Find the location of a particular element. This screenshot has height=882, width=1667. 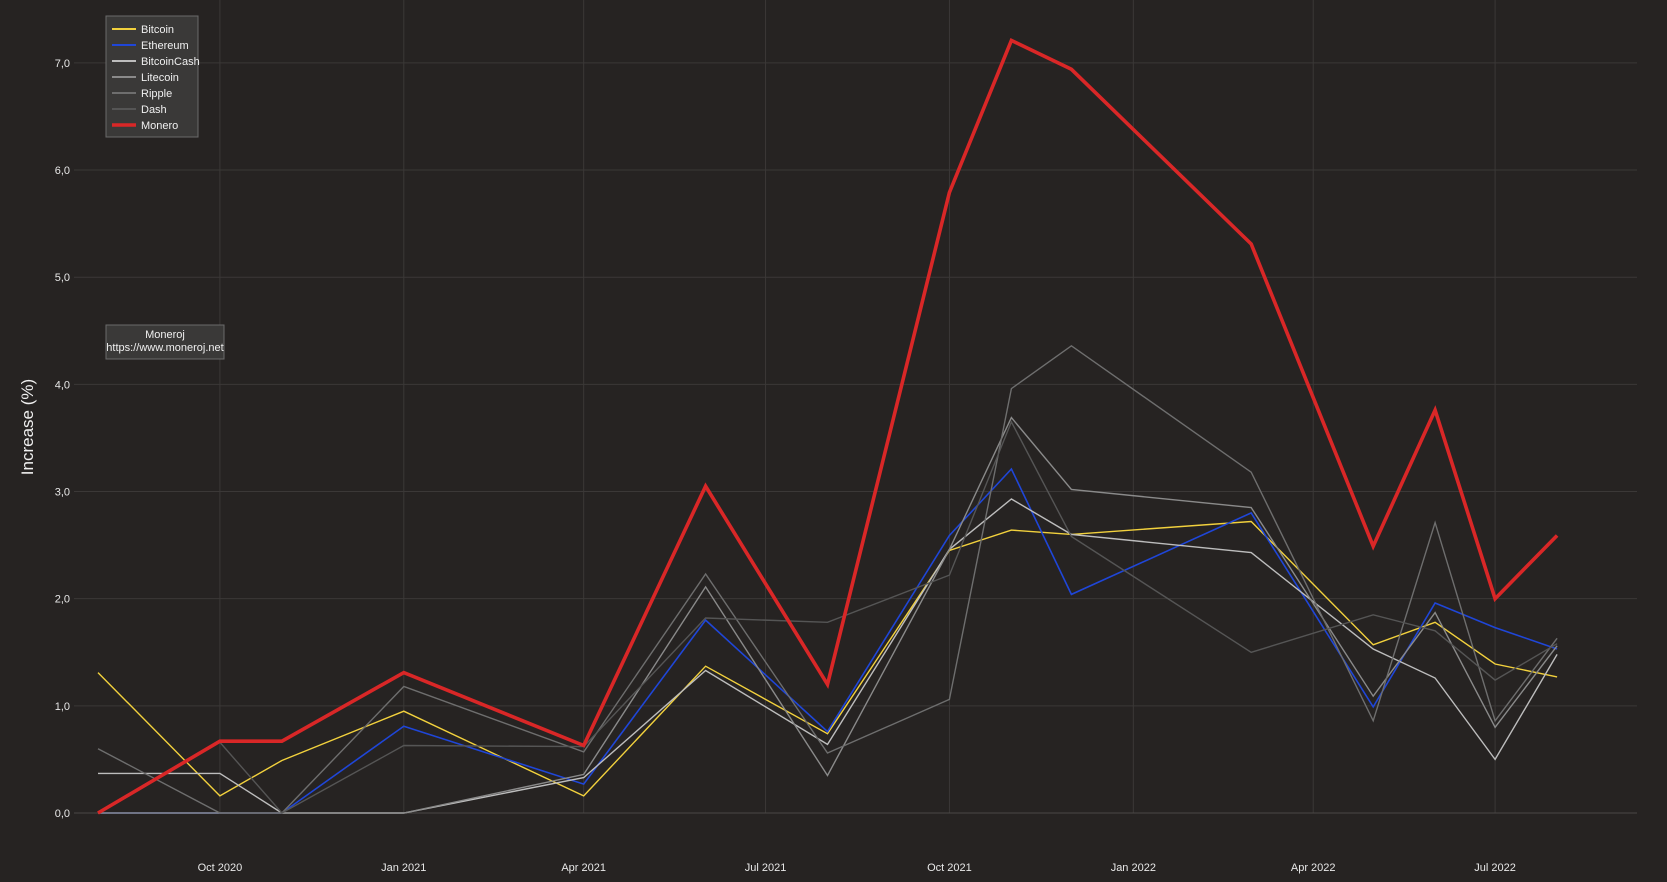

y-tick-label: 7,0 is located at coordinates (62, 64).